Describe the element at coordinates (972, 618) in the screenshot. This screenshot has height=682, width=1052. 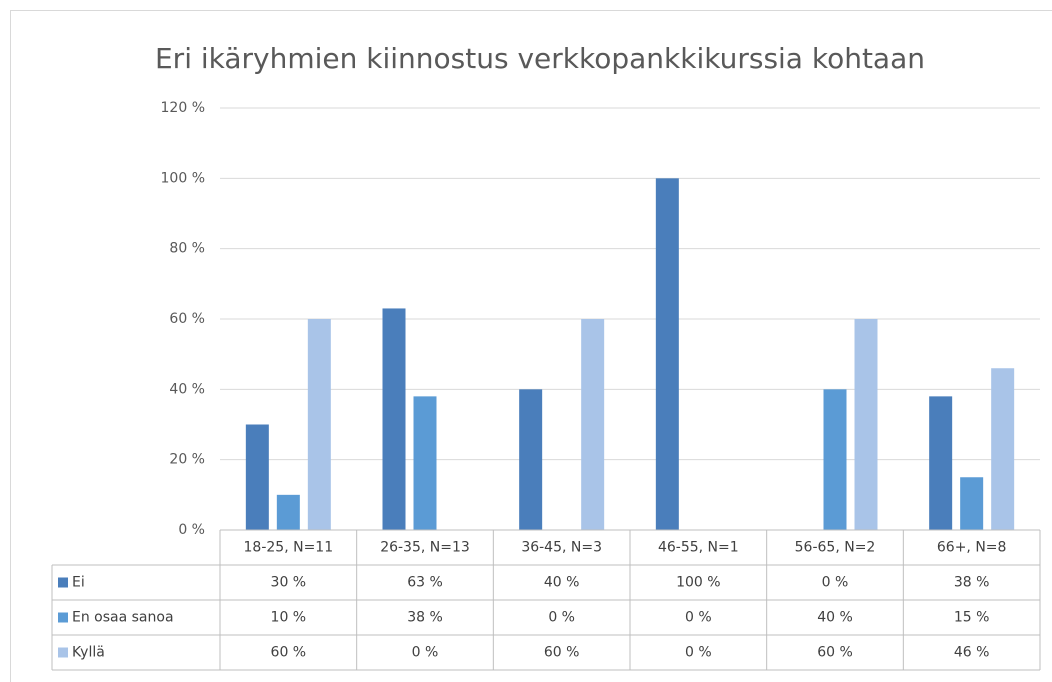
I see `table-value: 15 %` at that location.